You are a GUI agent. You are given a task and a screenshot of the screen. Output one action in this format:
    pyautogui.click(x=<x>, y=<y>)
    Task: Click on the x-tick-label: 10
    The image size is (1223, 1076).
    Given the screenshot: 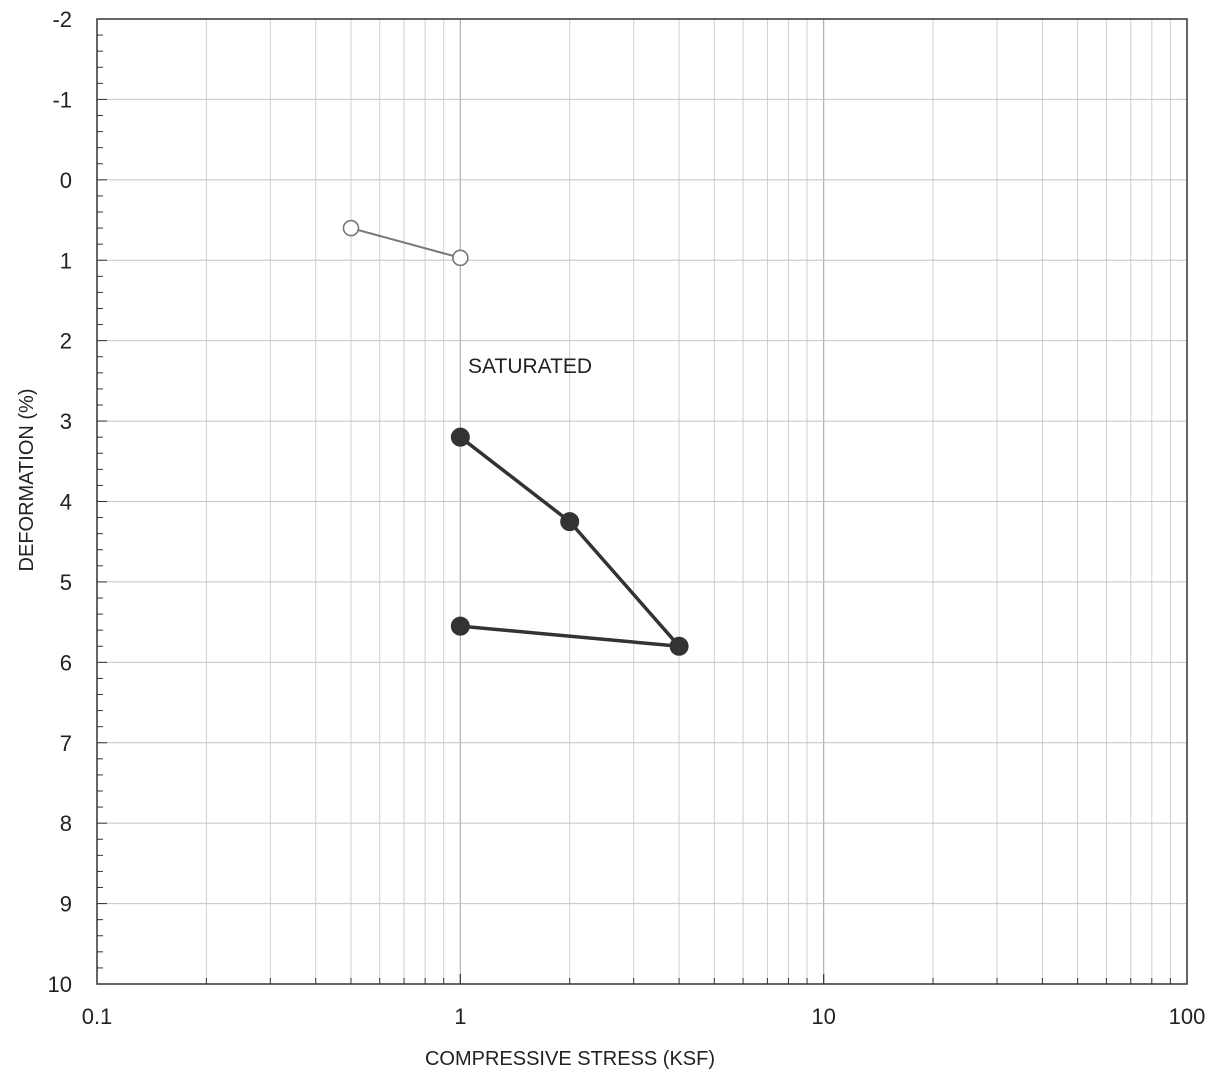 What is the action you would take?
    pyautogui.click(x=823, y=1016)
    